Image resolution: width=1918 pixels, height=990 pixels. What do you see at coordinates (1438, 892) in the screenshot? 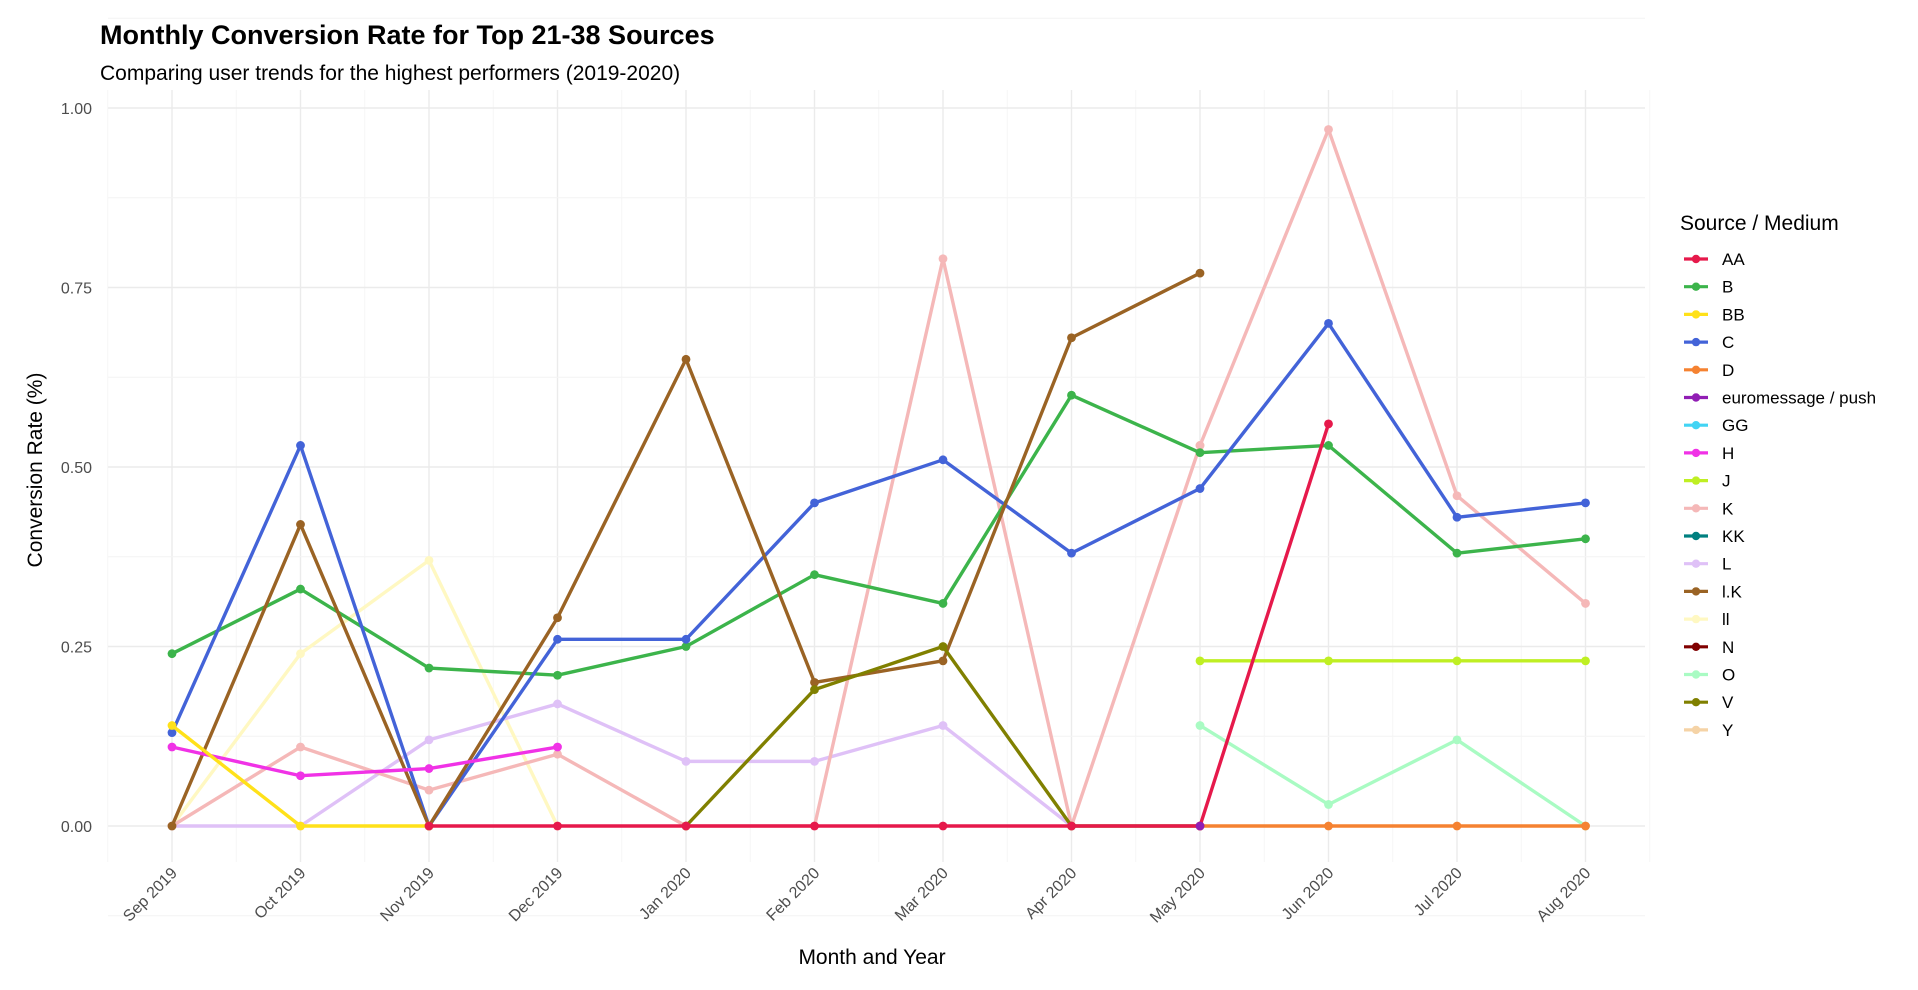
I see `x-tick-label: Jul 2020` at bounding box center [1438, 892].